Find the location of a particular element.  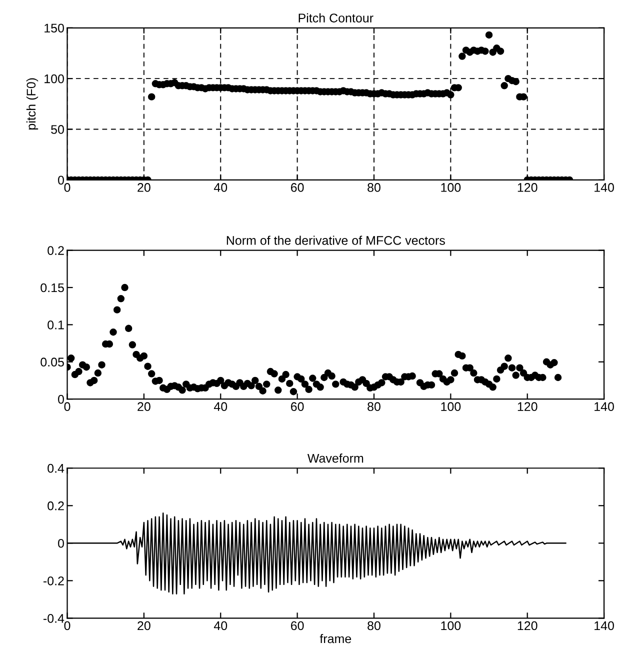

y-tick-label: 0.1 is located at coordinates (56, 325).